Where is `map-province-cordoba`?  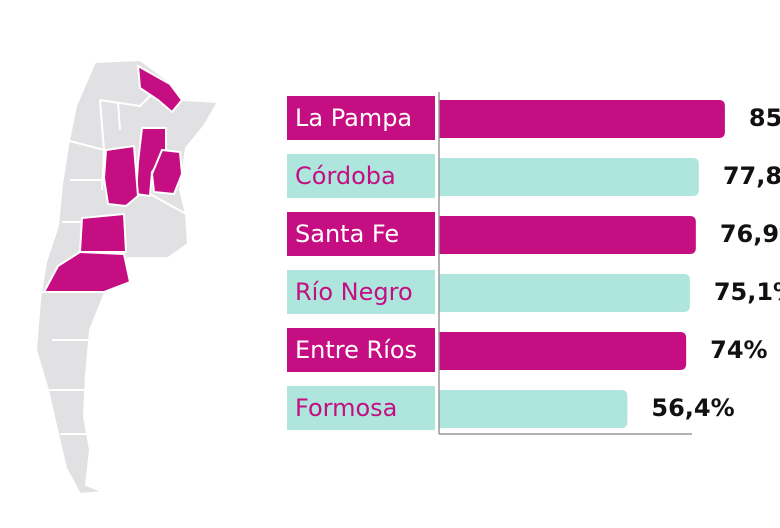
map-province-cordoba is located at coordinates (121, 176).